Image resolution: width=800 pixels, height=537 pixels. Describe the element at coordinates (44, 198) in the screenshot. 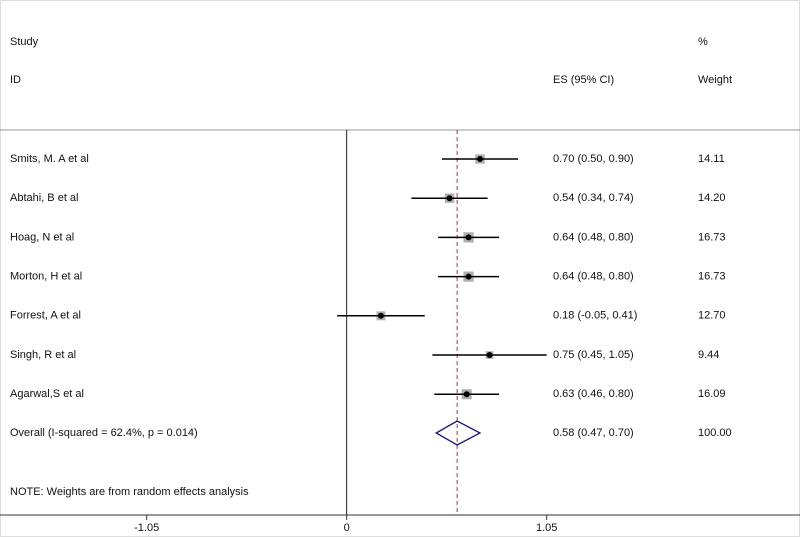

I see `study-label: Abtahi, B et al` at that location.